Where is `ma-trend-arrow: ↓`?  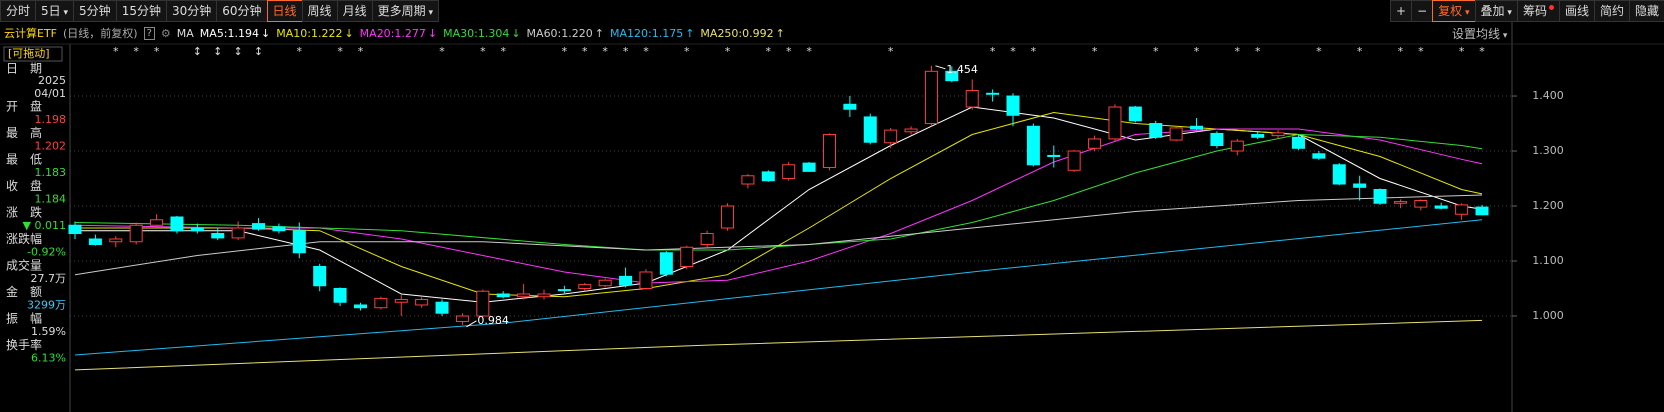 ma-trend-arrow: ↓ is located at coordinates (432, 33).